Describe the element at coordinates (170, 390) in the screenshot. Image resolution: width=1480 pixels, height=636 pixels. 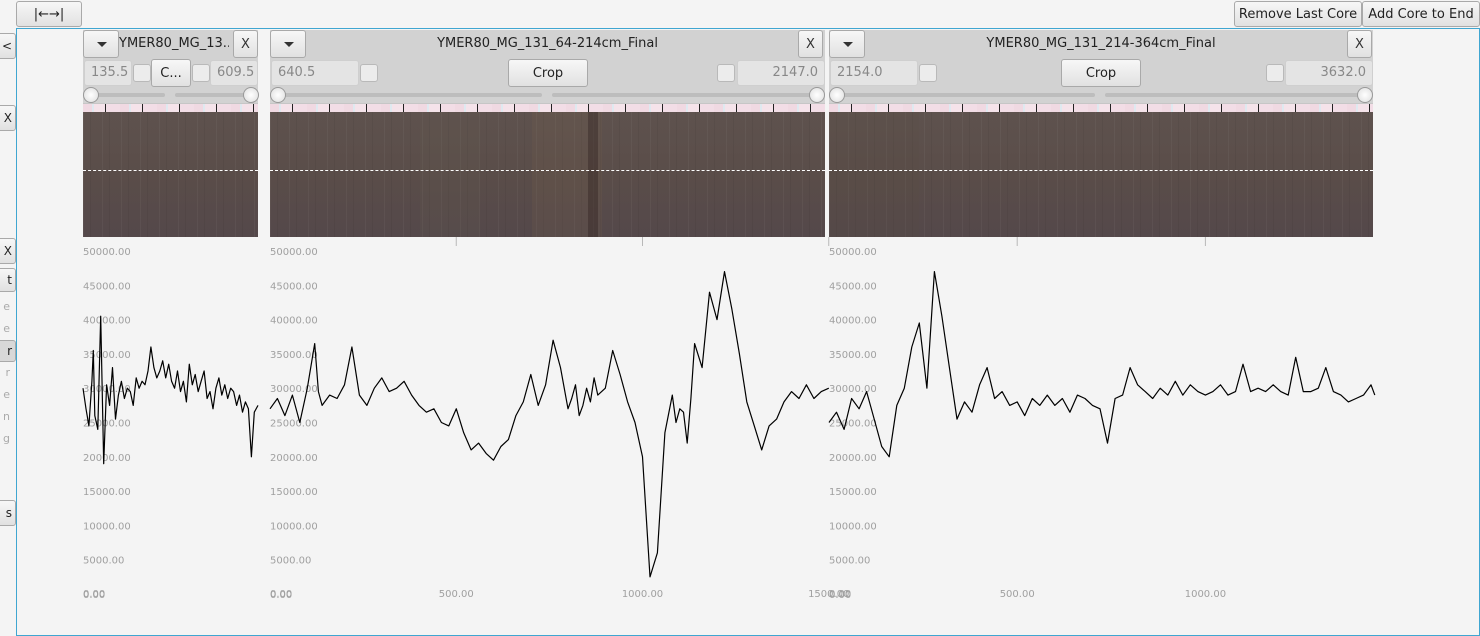
I see `core-1-series-line` at that location.